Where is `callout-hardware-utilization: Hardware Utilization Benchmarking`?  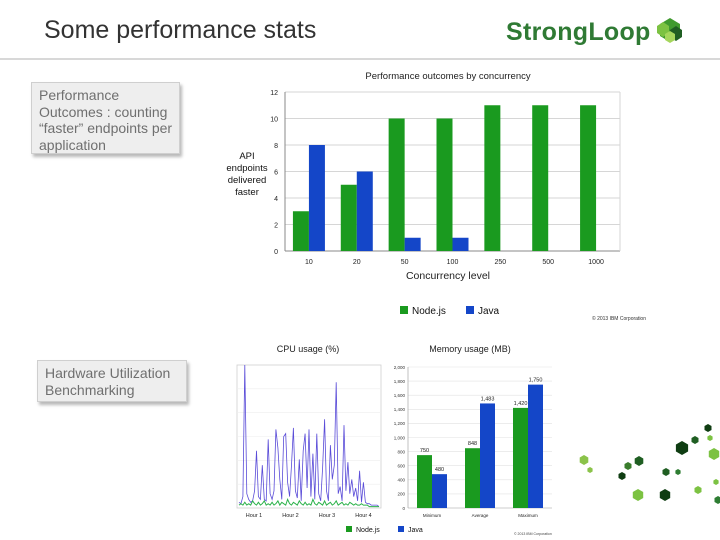 callout-hardware-utilization: Hardware Utilization Benchmarking is located at coordinates (112, 381).